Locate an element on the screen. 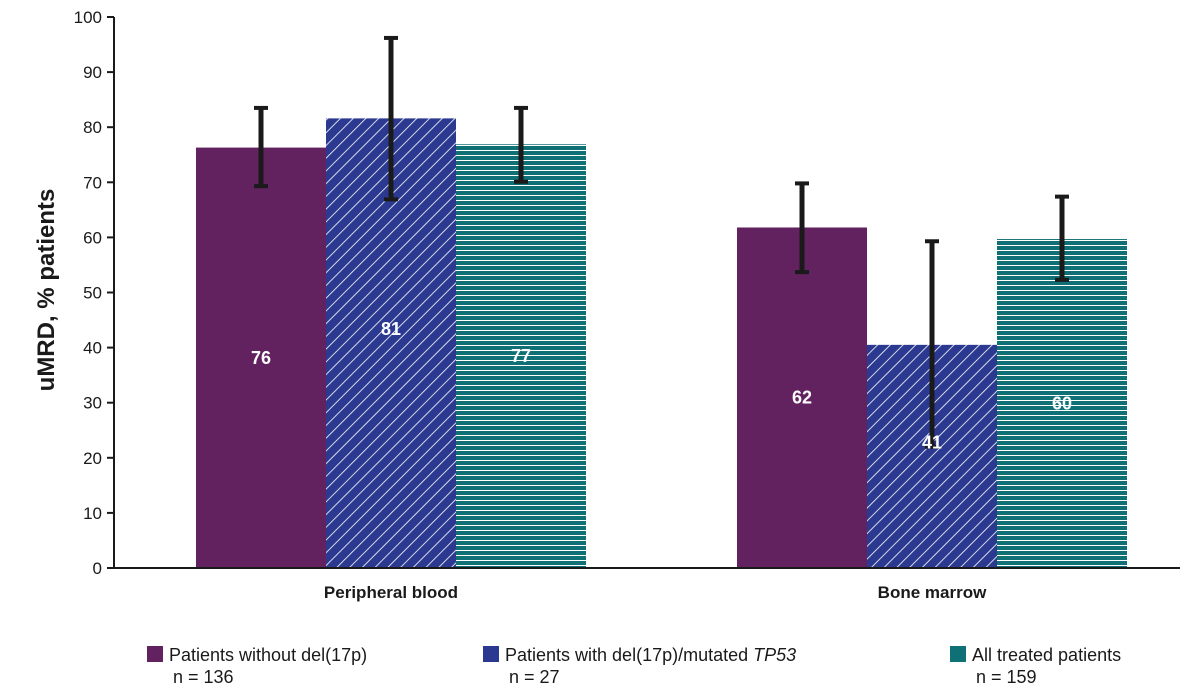  bar-value-label: 60 is located at coordinates (1062, 404).